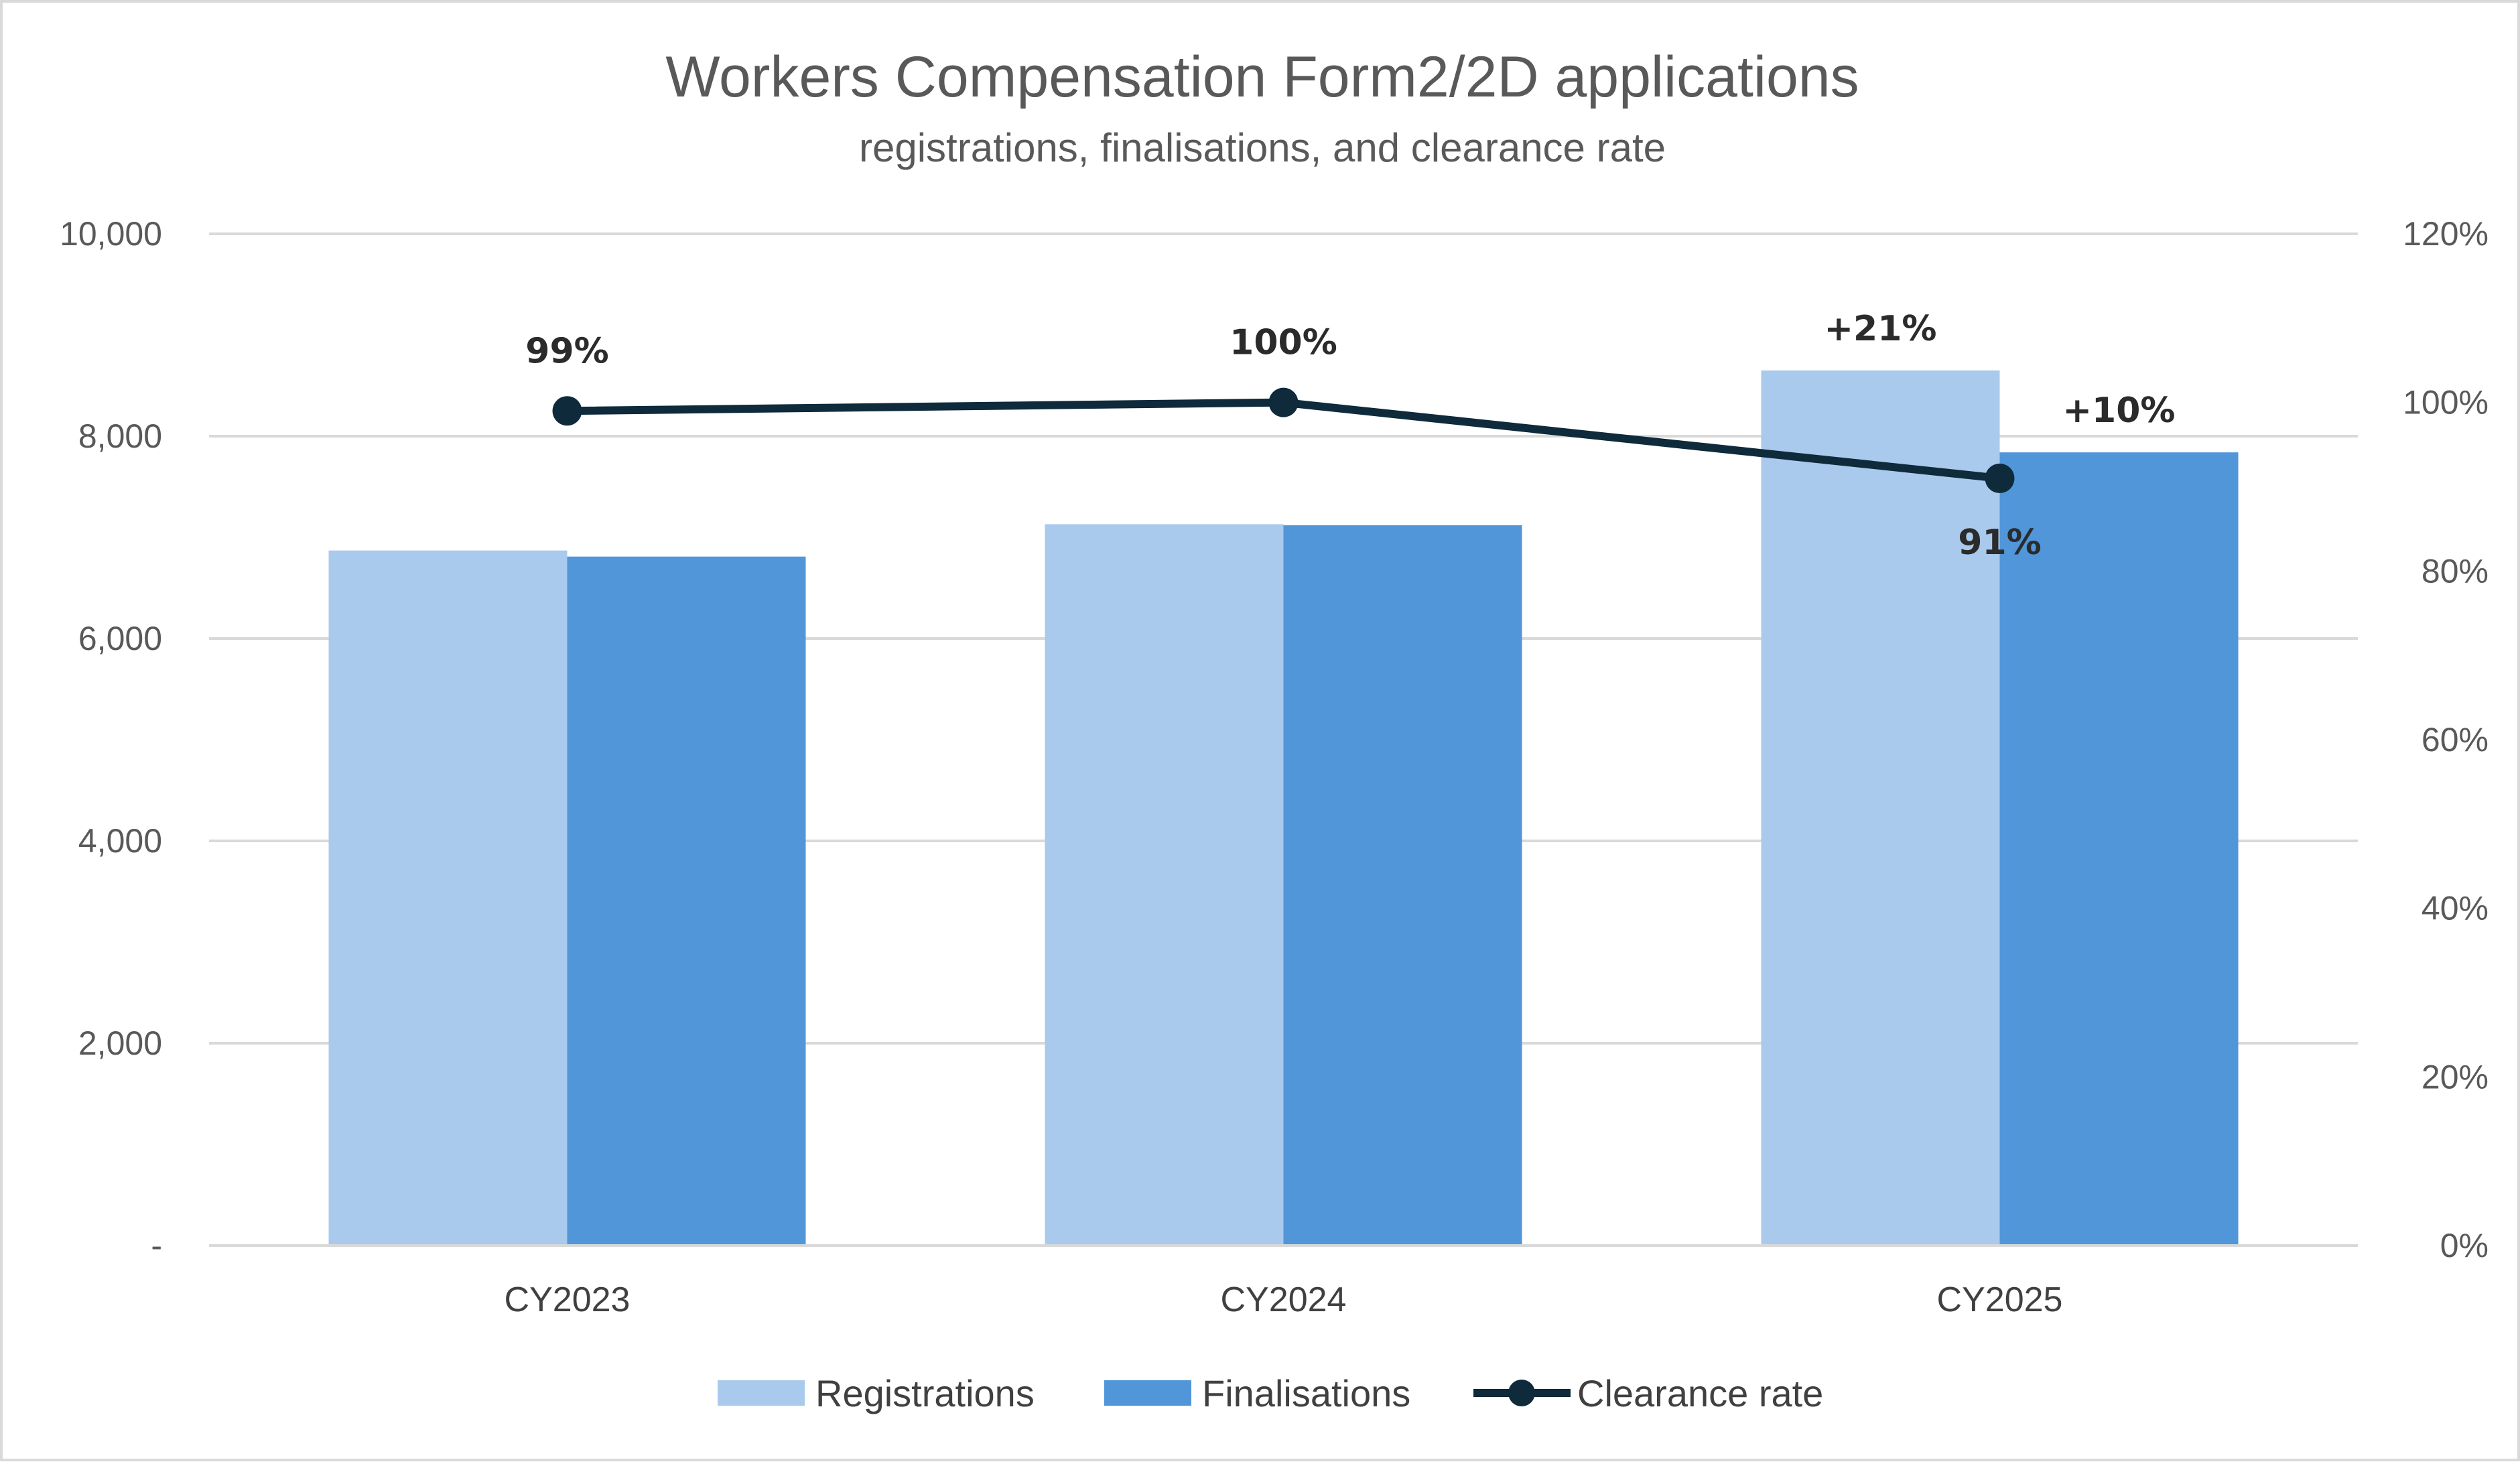 The image size is (2520, 1464). I want to click on finalisations-change-label: +10%, so click(2118, 411).